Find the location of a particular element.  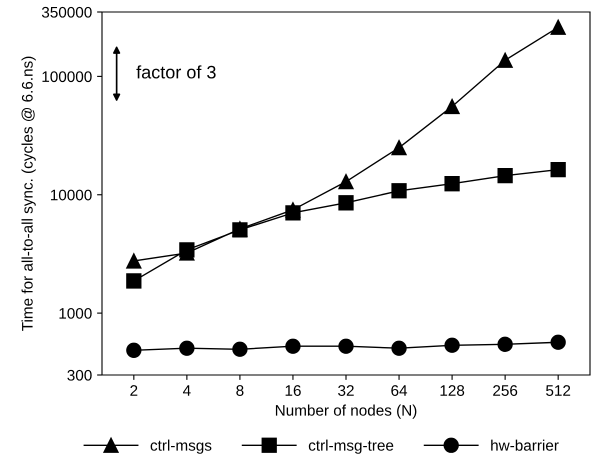

x-tick-label: 8 is located at coordinates (240, 390).